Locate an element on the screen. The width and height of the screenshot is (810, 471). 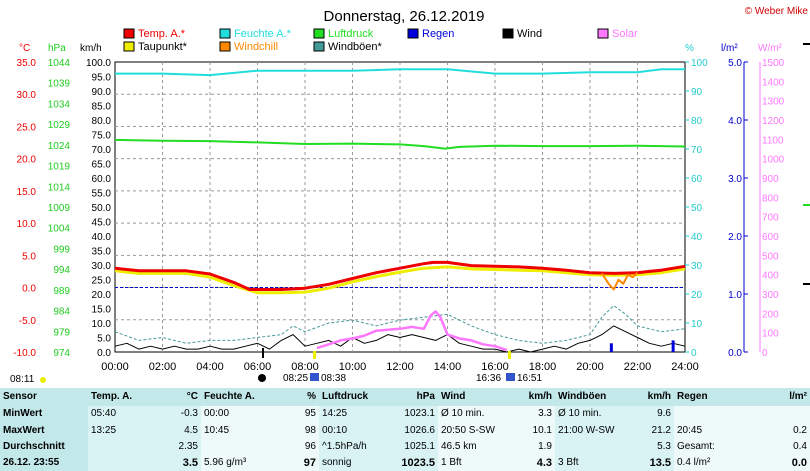
time-tick-label: 04:00 is located at coordinates (210, 367).